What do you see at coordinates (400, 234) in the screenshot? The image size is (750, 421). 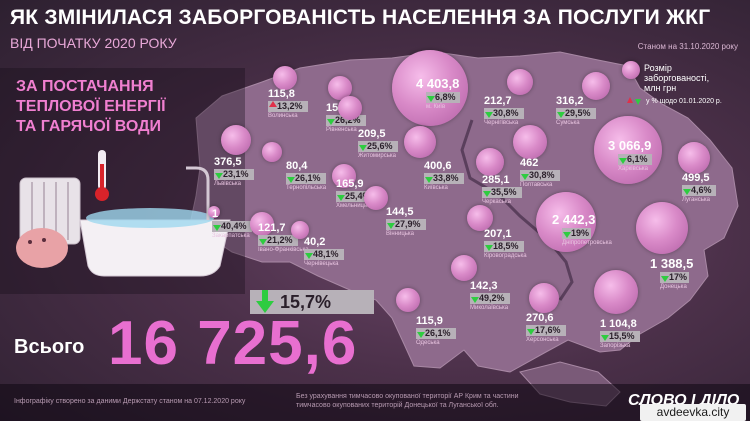 I see `region-17-name: Вінницька` at bounding box center [400, 234].